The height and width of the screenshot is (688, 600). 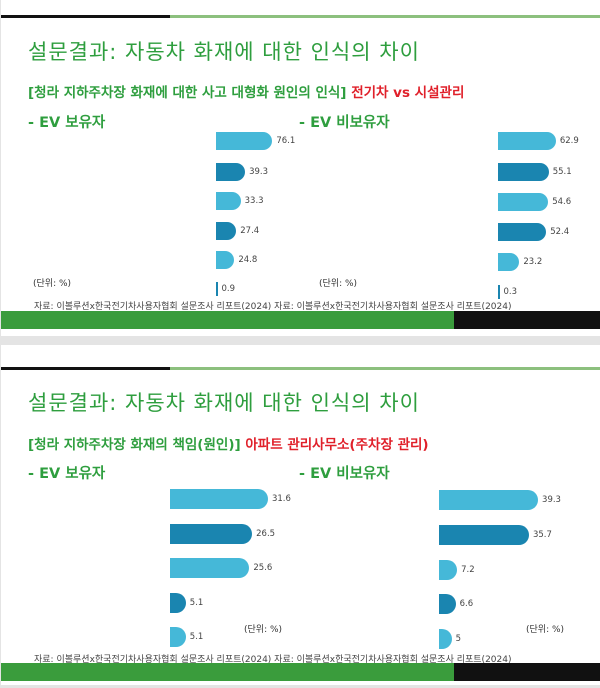 What do you see at coordinates (250, 231) in the screenshot?
I see `data-label: 27.4` at bounding box center [250, 231].